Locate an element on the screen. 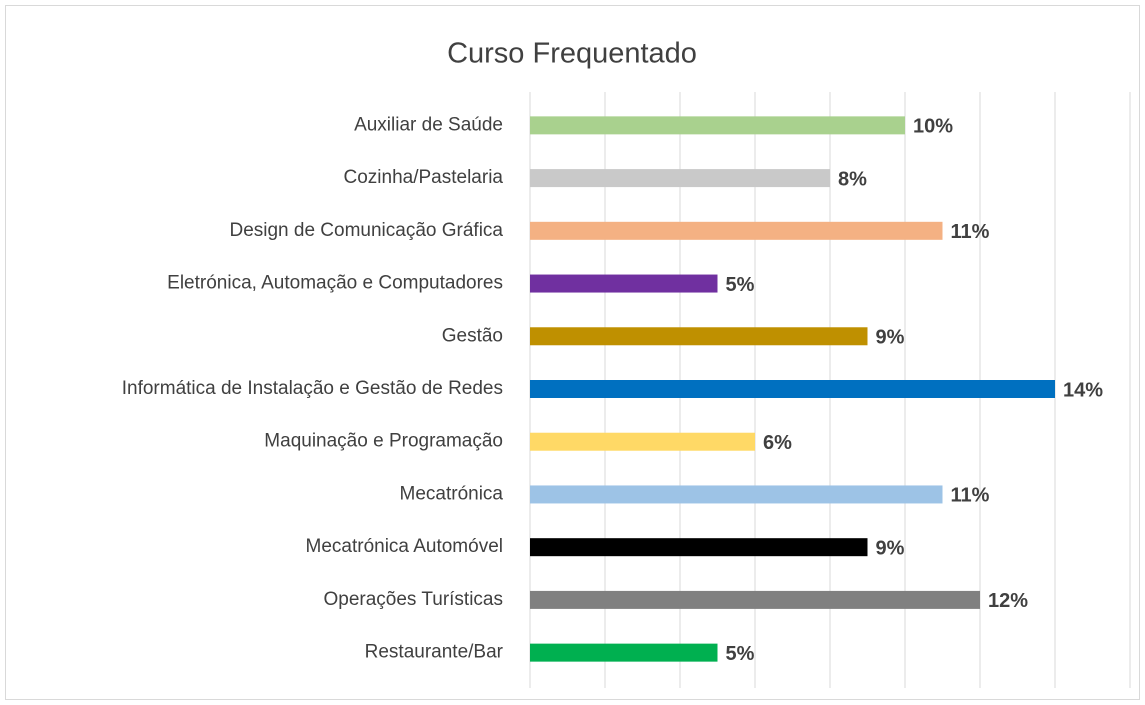 This screenshot has width=1145, height=705. y-tick-label: Eletrónica, Automação e Computadores is located at coordinates (335, 283).